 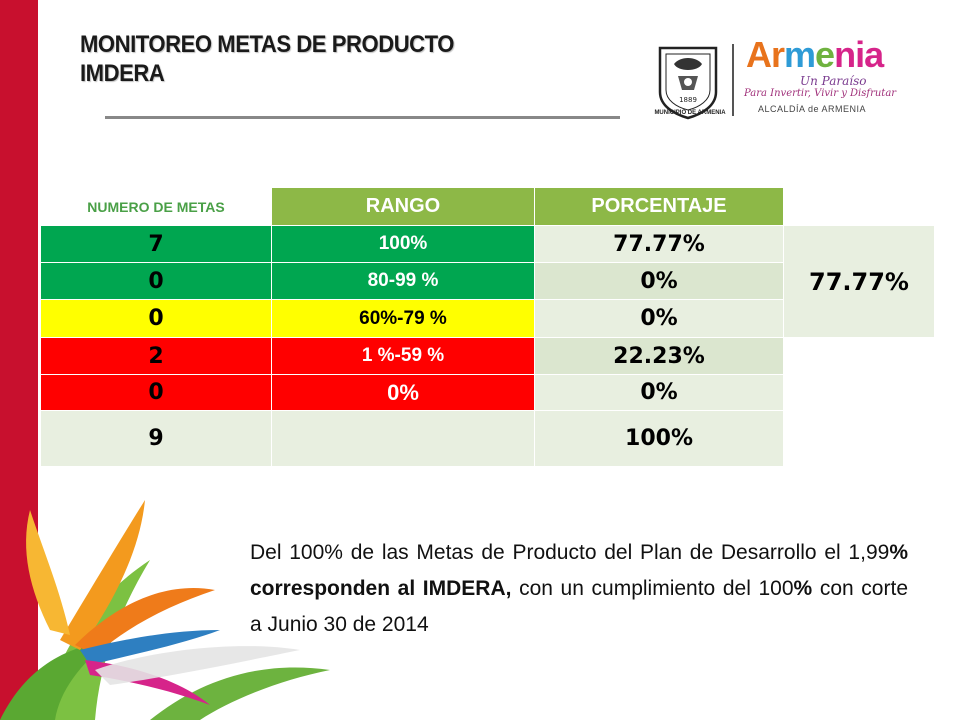 What do you see at coordinates (267, 59) in the screenshot?
I see `page-title: MONITOREO METAS DE PRODUCTO IMDERA` at bounding box center [267, 59].